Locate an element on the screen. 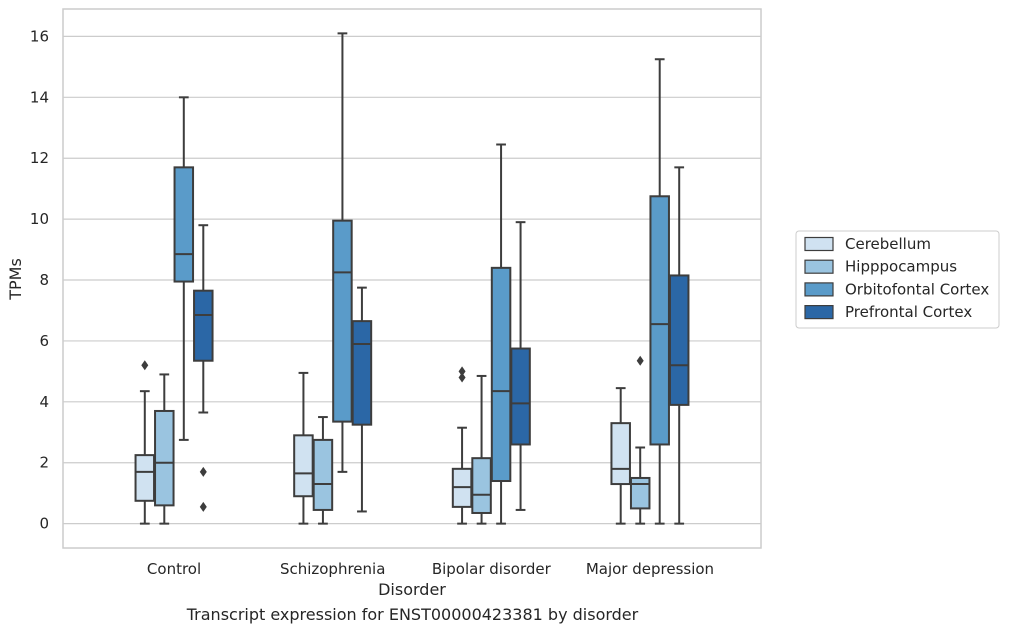  y-tick-label: 0 is located at coordinates (44, 524).